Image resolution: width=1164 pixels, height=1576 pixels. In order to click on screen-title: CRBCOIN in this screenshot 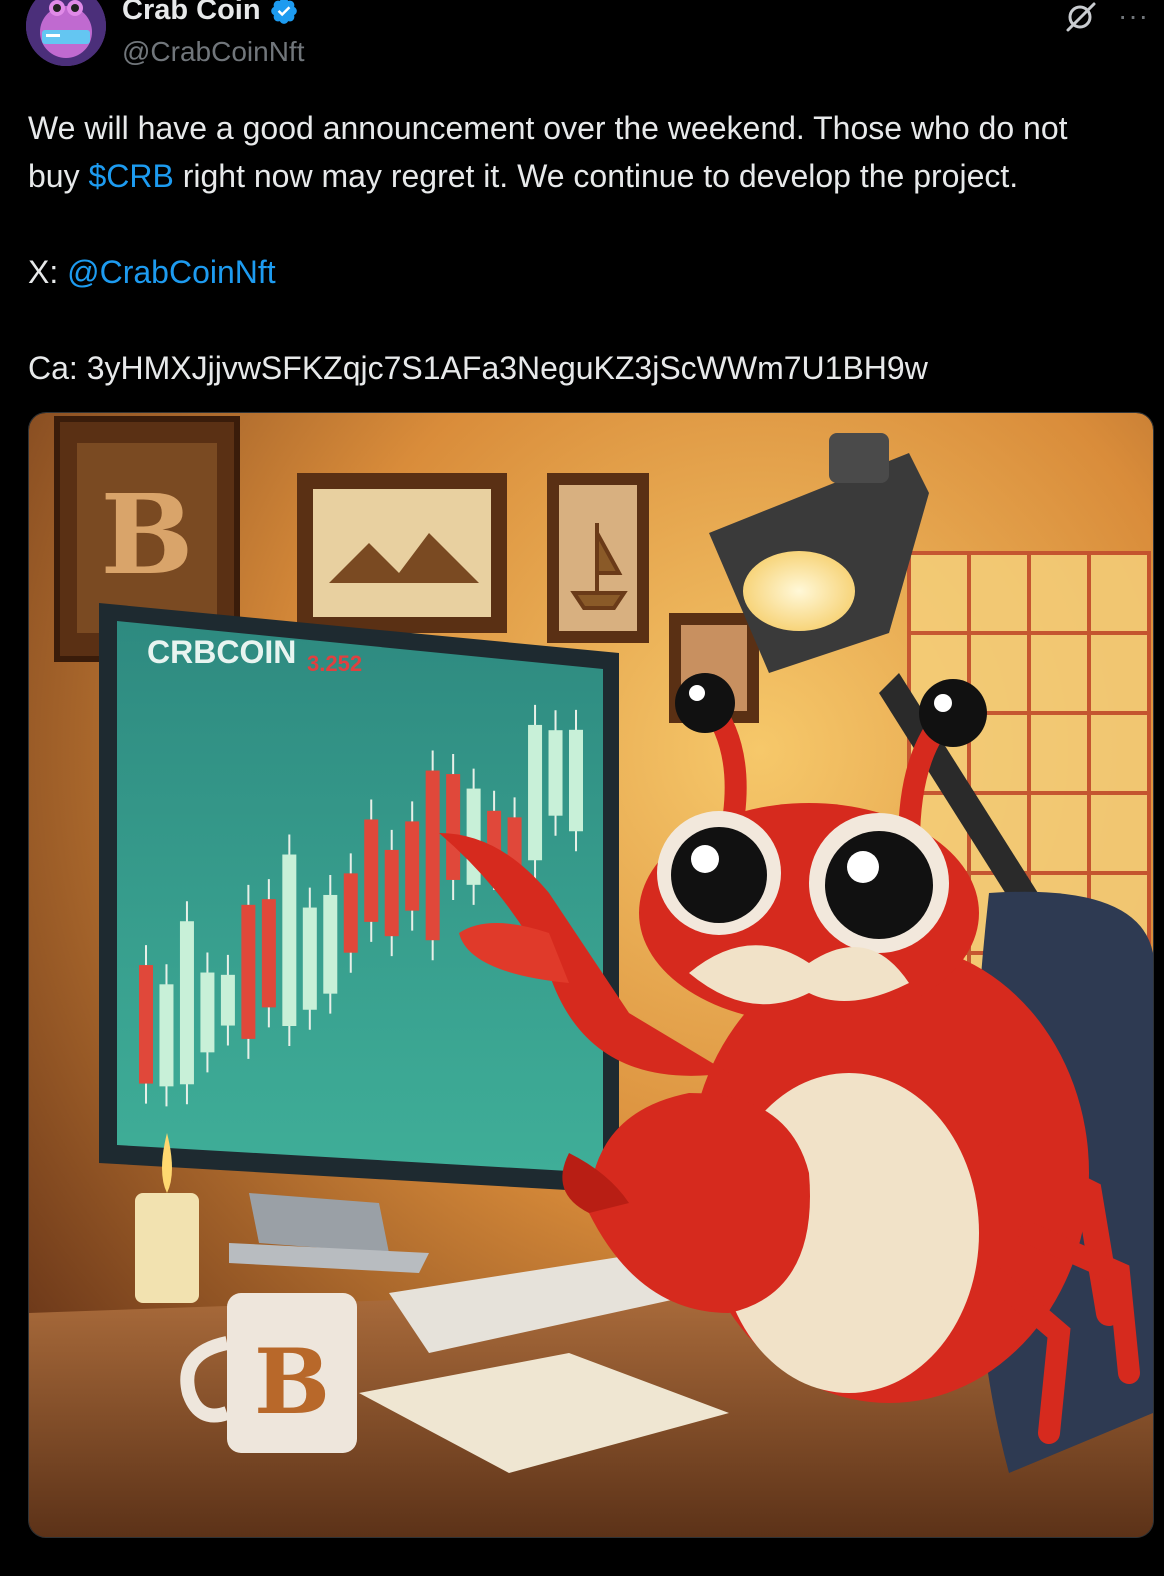, I will do `click(221, 652)`.